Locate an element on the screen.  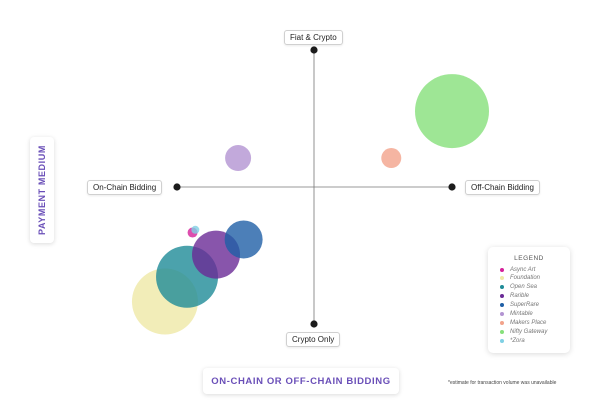
legend-item: Rarible is located at coordinates (514, 296).